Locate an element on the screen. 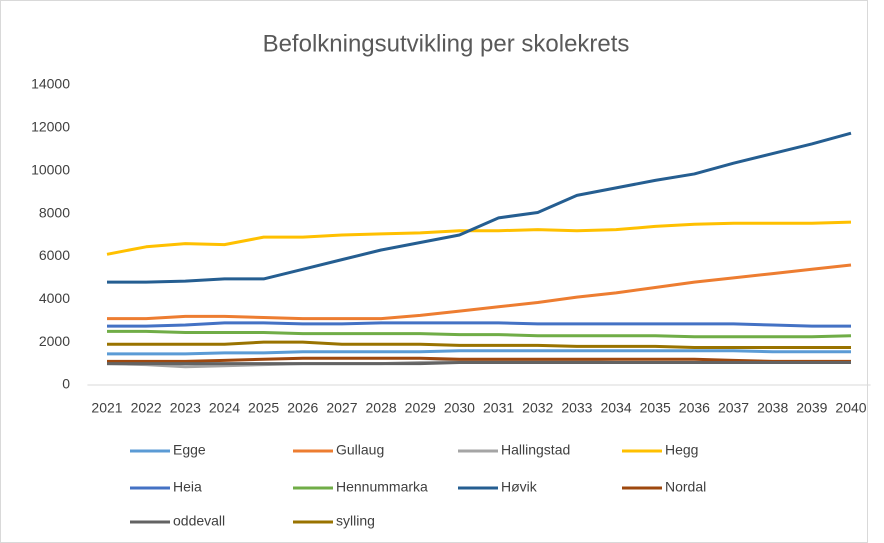  x-tick-label: 2022 is located at coordinates (146, 408).